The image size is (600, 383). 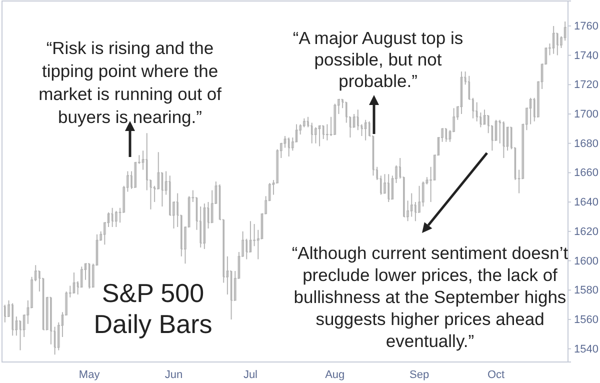 I want to click on annotation: “Risk is rising and the tipping point where the market is running out of buyers is nearing.”, so click(x=130, y=82).